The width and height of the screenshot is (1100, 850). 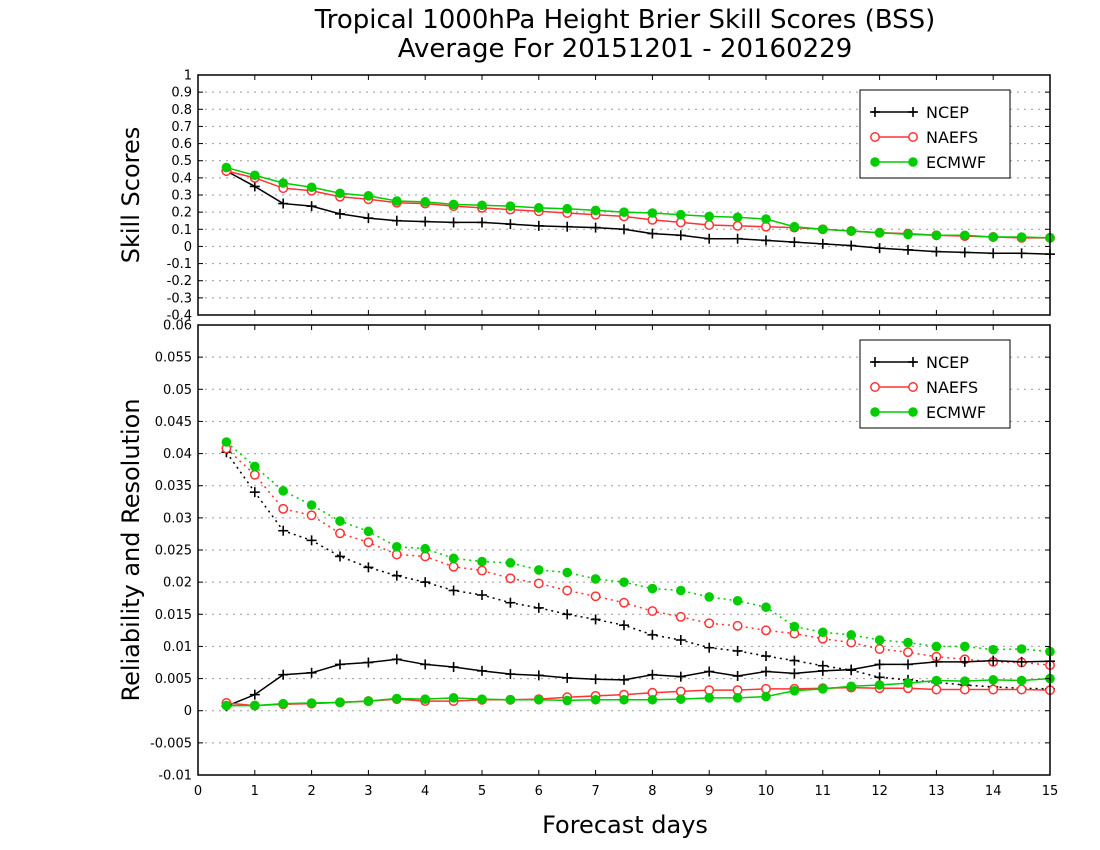 I want to click on x-tick-label: 5, so click(x=482, y=791).